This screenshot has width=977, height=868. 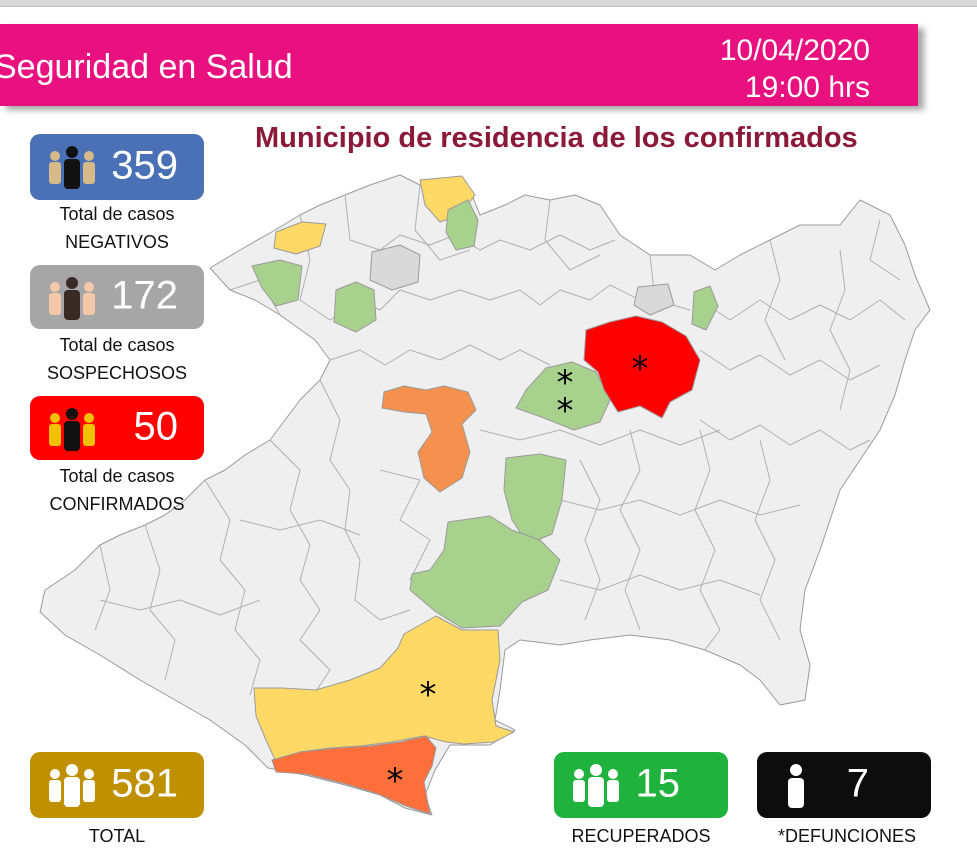 What do you see at coordinates (796, 786) in the screenshot?
I see `person-icon` at bounding box center [796, 786].